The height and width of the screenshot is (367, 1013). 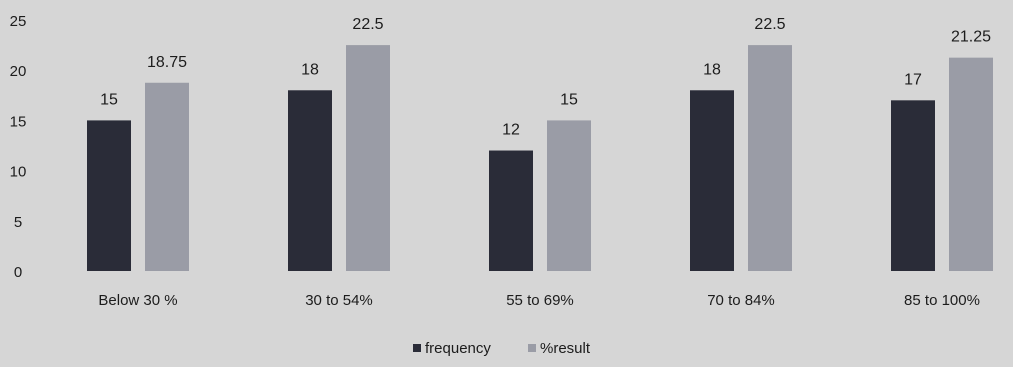 I want to click on legend-label: frequency, so click(x=458, y=348).